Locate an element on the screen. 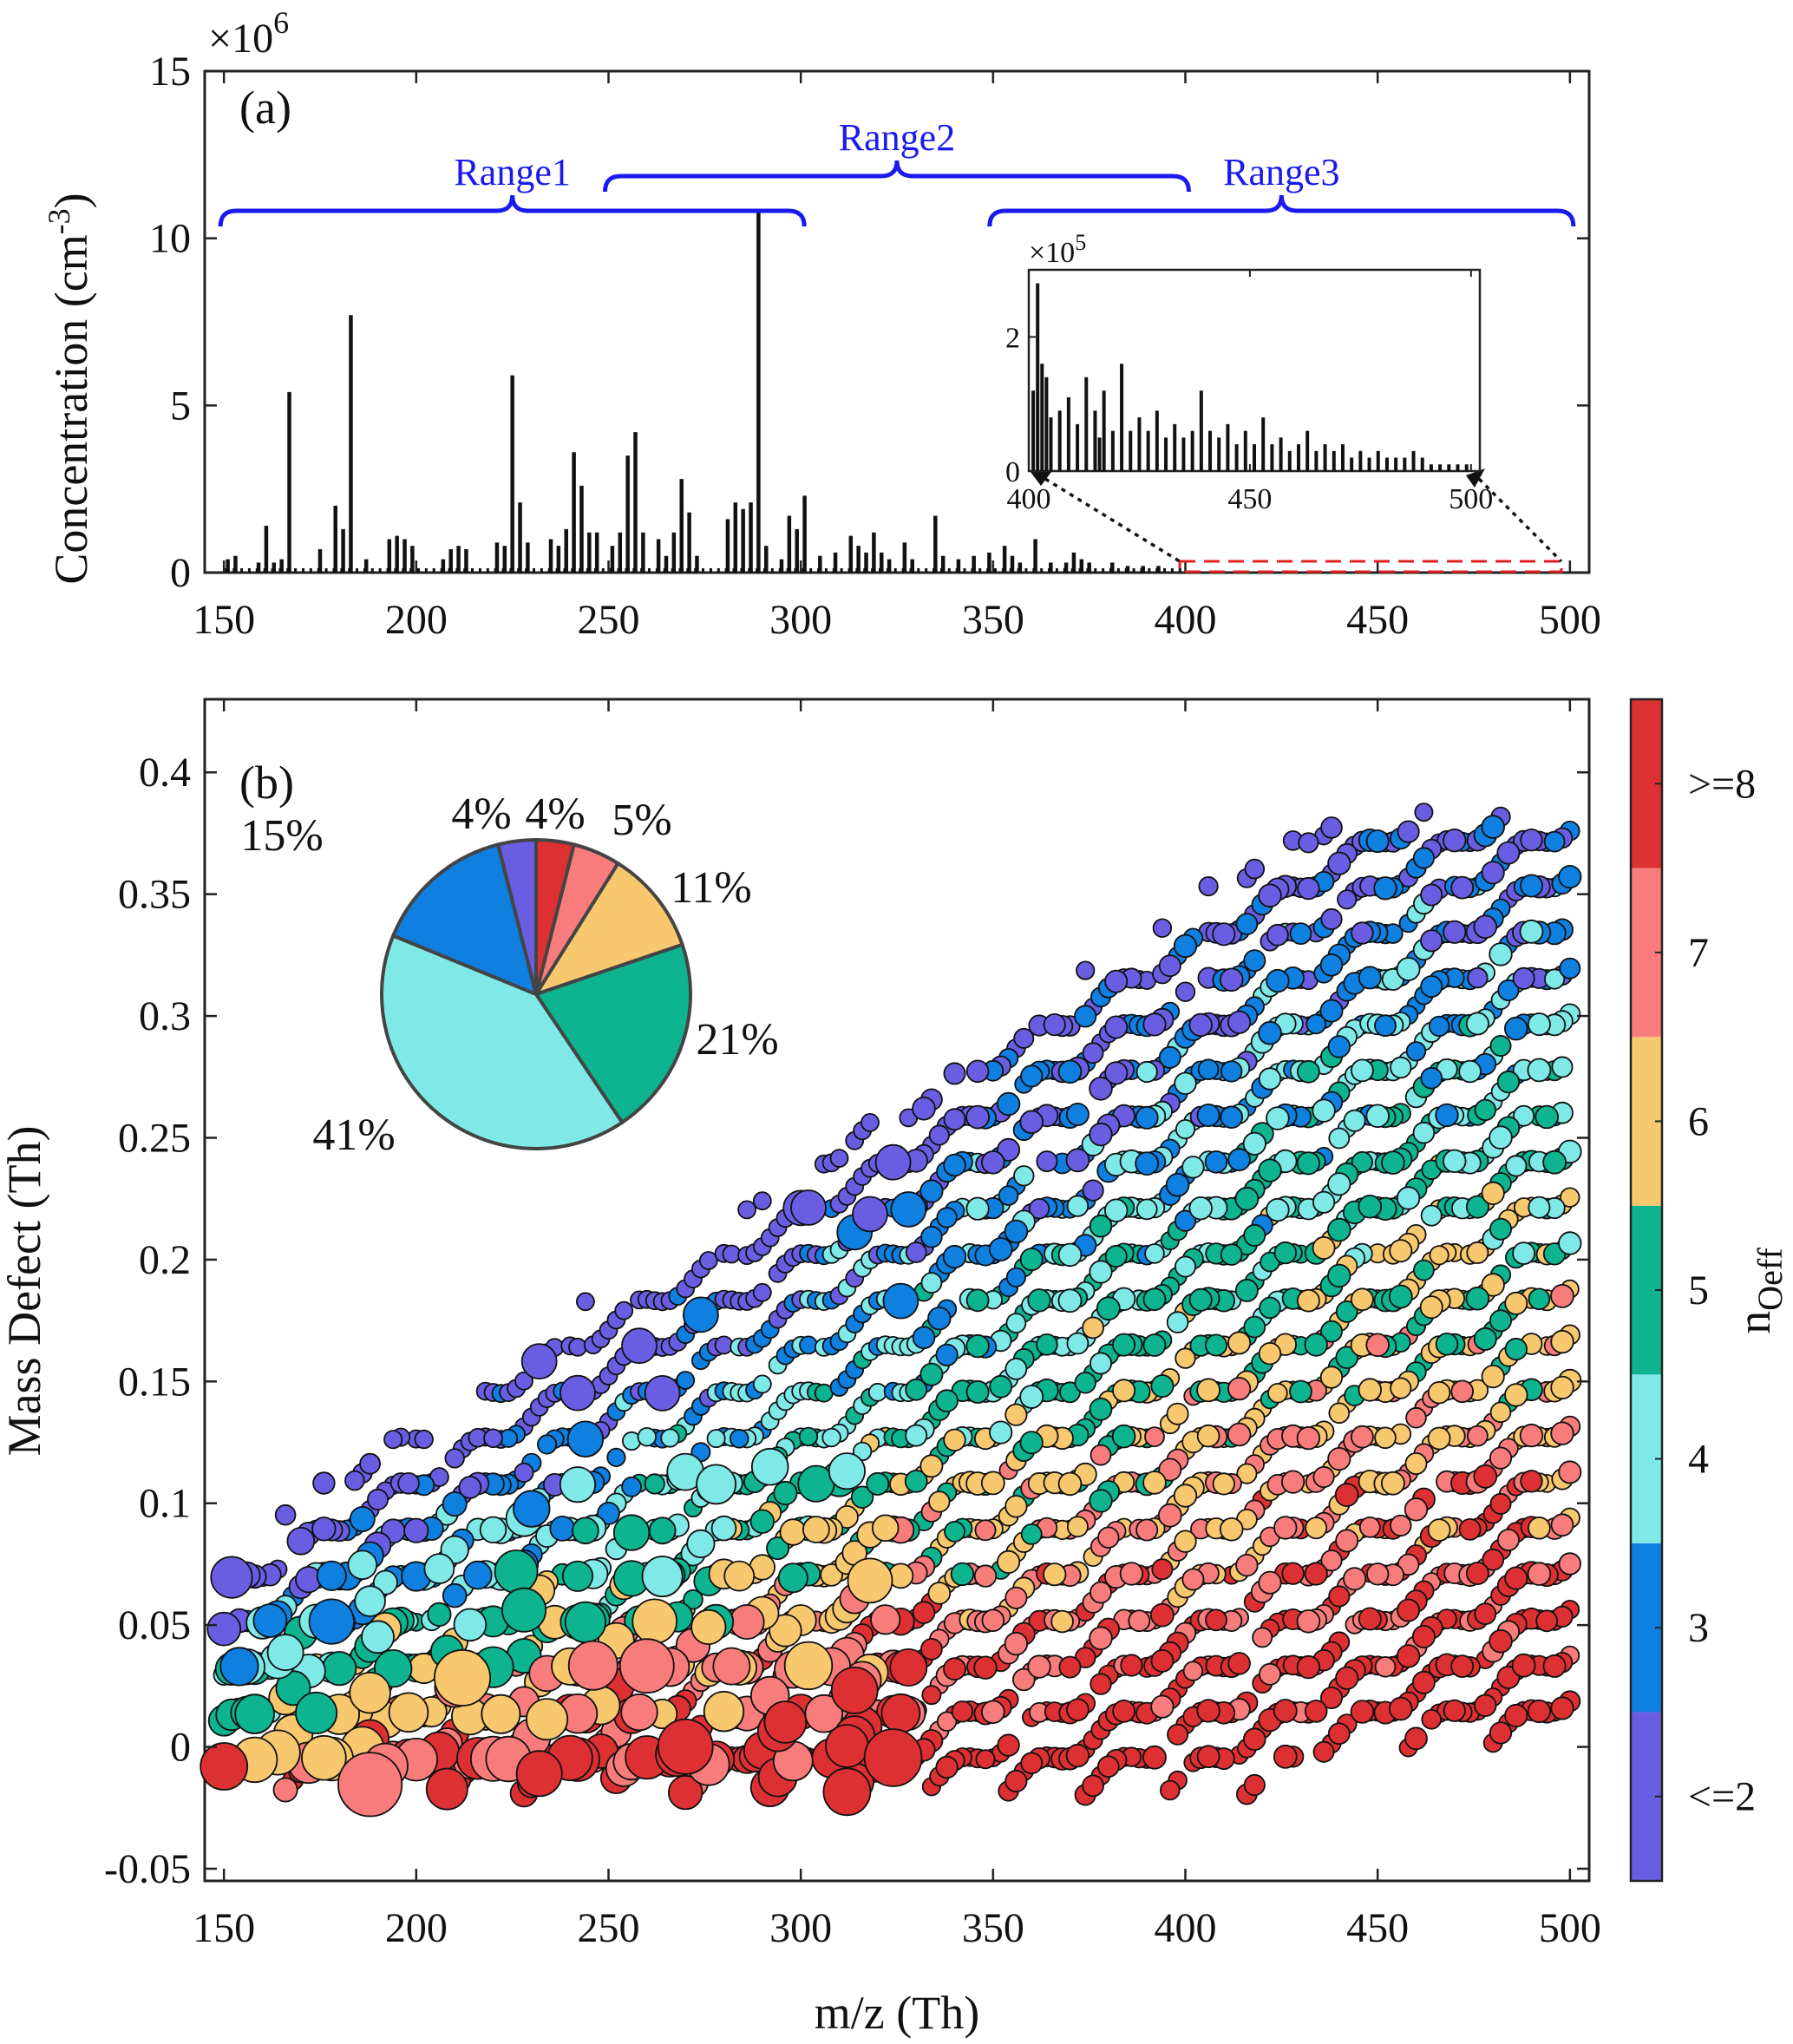 This screenshot has width=1793, height=2044. x-tick-label: 350 is located at coordinates (993, 620).